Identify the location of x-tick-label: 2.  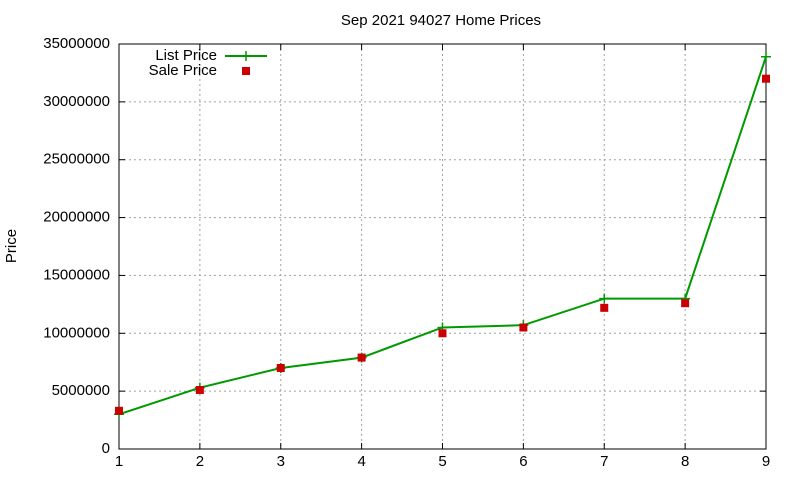
(200, 461).